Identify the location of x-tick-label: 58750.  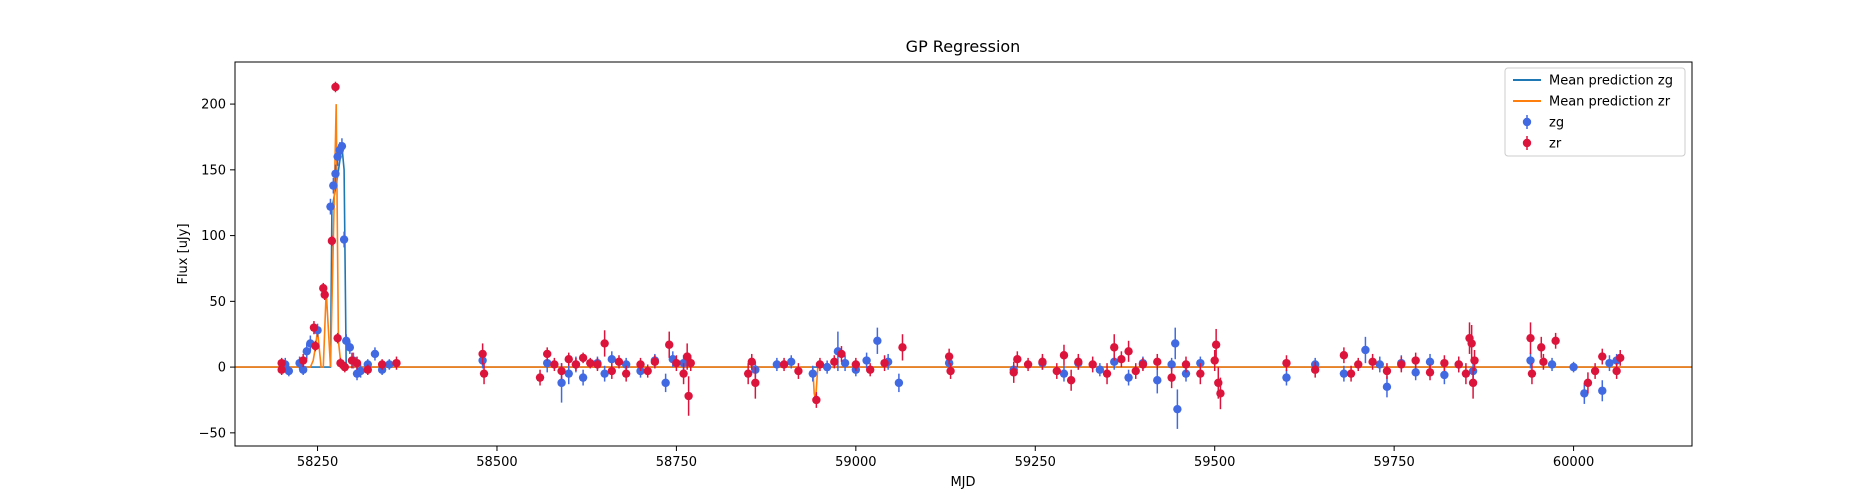
(676, 462).